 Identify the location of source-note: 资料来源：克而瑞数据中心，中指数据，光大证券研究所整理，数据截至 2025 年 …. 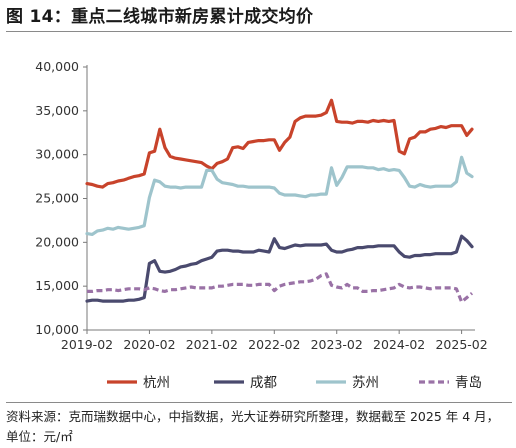
(253, 416).